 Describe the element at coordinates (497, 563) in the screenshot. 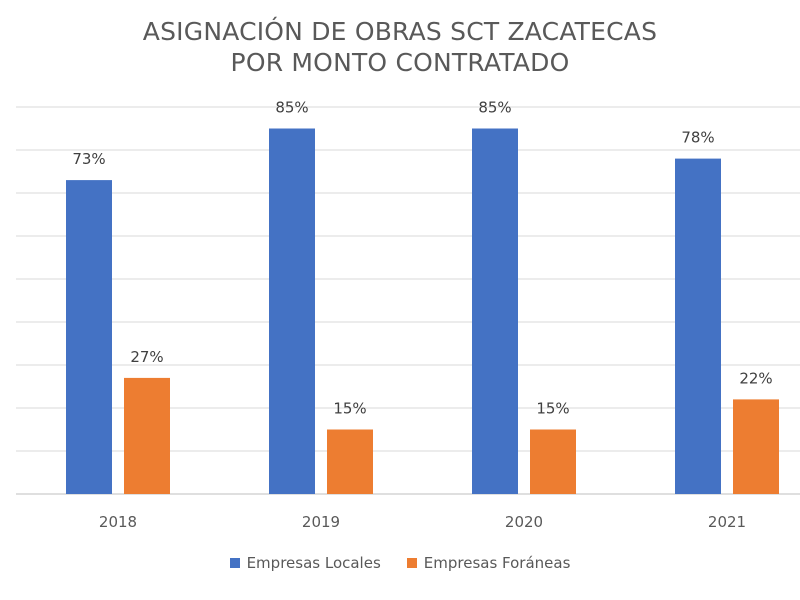

I see `legend-label-foraneas: Empresas Foráneas` at that location.